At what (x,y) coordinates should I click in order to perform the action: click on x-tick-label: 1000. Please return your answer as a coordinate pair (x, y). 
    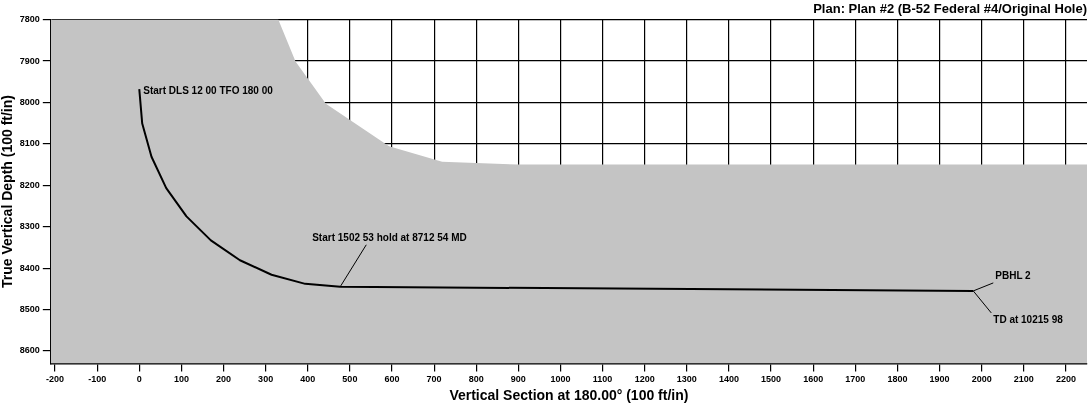
    Looking at the image, I should click on (560, 379).